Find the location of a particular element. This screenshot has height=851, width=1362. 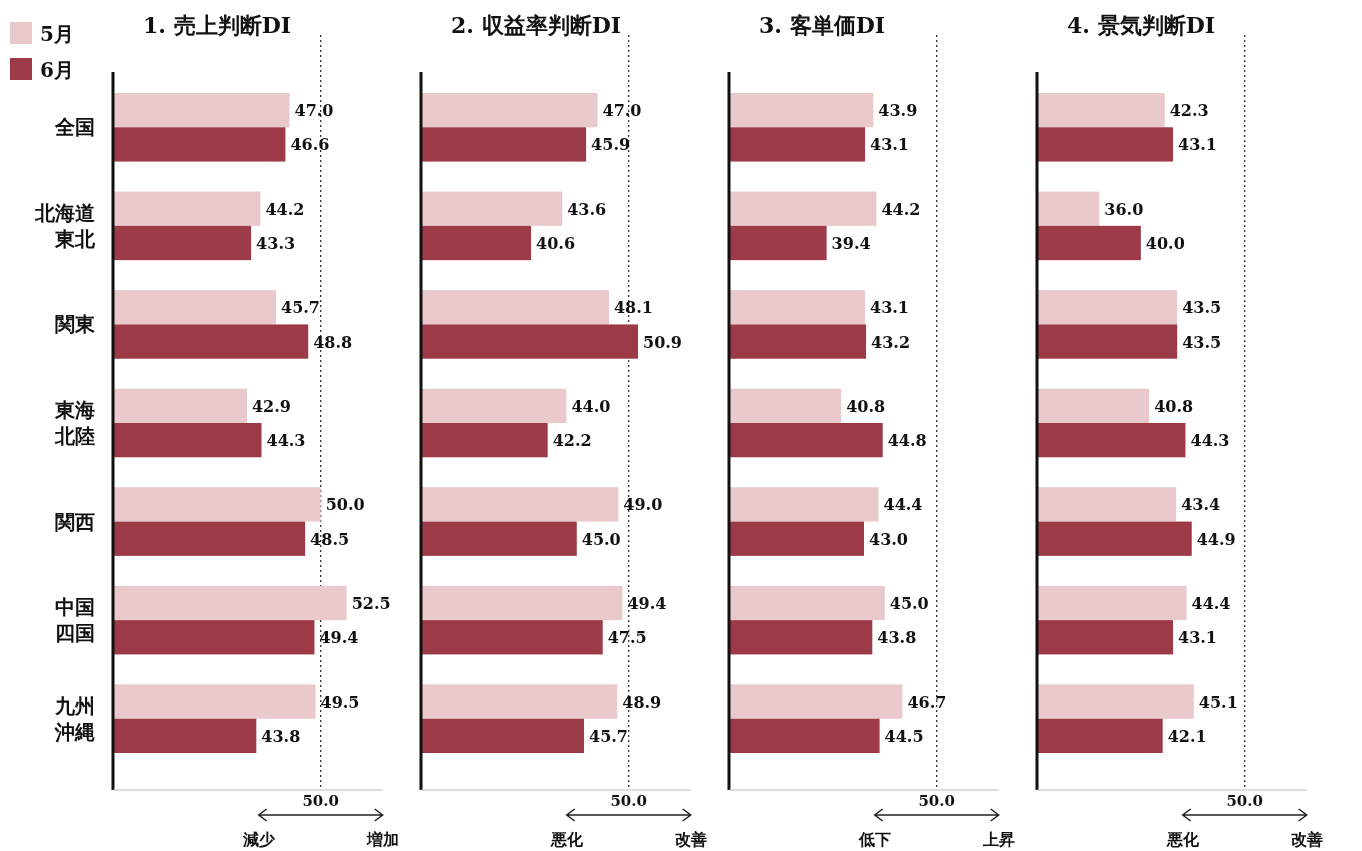

y-tick-label: 関東 is located at coordinates (75, 324).